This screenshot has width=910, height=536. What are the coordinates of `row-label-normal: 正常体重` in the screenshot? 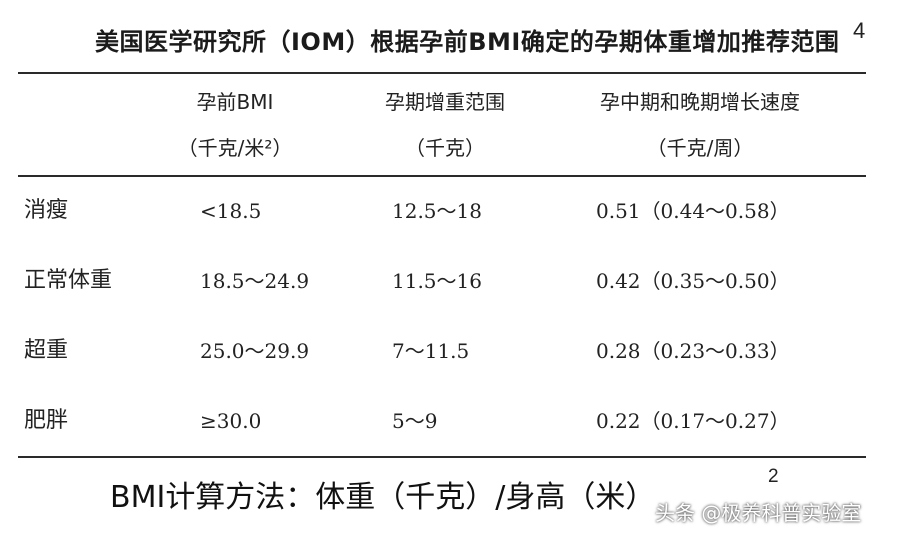 It's located at (68, 280).